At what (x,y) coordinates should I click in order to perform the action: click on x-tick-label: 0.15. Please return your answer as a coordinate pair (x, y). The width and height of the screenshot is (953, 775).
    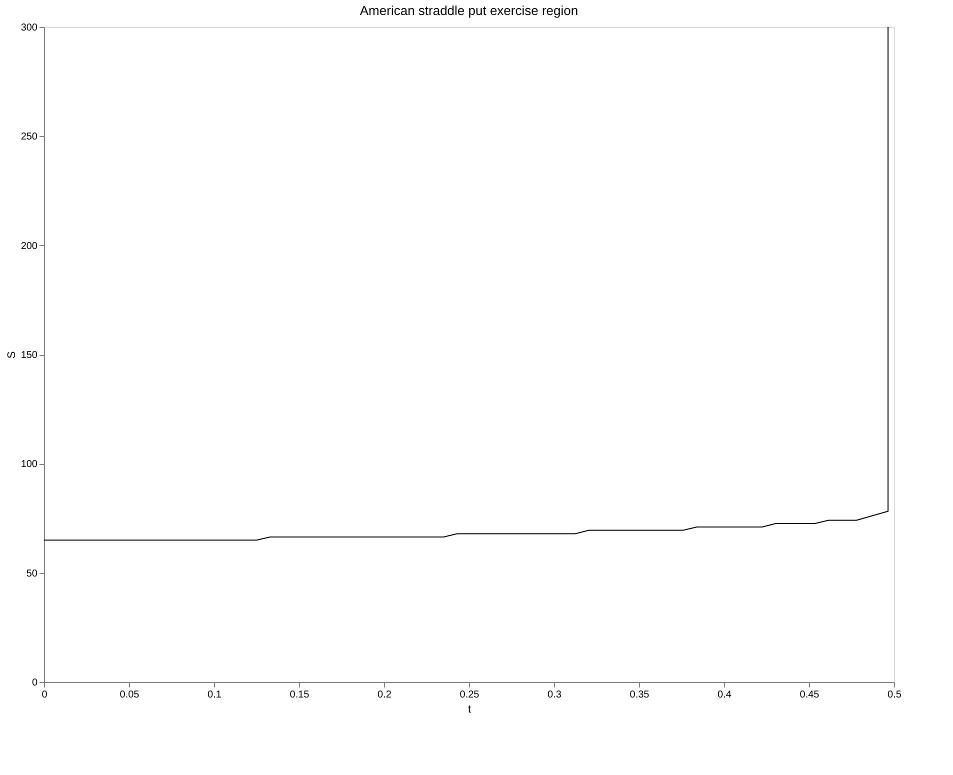
    Looking at the image, I should click on (300, 695).